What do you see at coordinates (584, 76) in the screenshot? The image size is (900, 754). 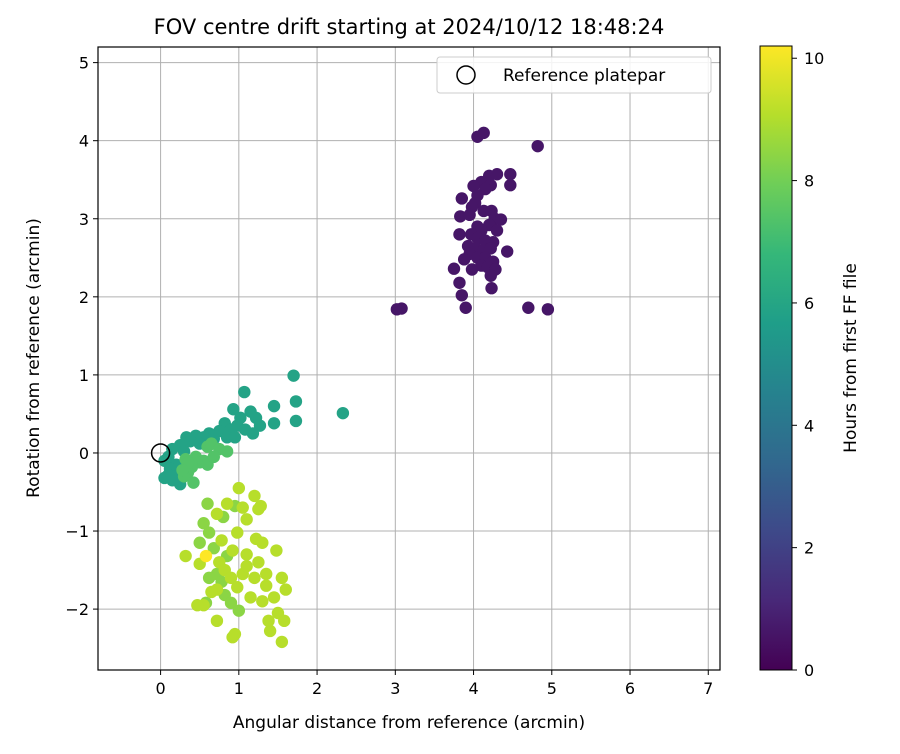 I see `legend-entry-reference: Reference platepar` at bounding box center [584, 76].